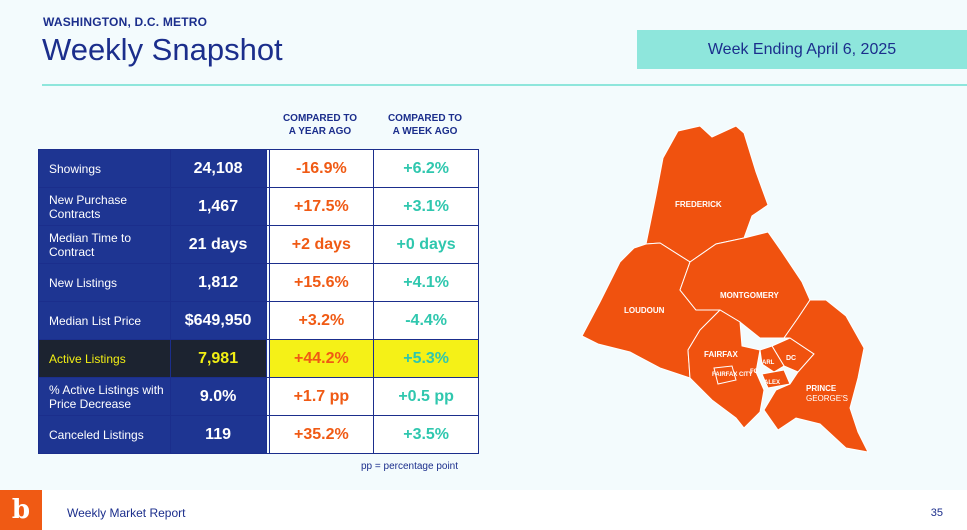  Describe the element at coordinates (504, 85) in the screenshot. I see `title-divider` at that location.